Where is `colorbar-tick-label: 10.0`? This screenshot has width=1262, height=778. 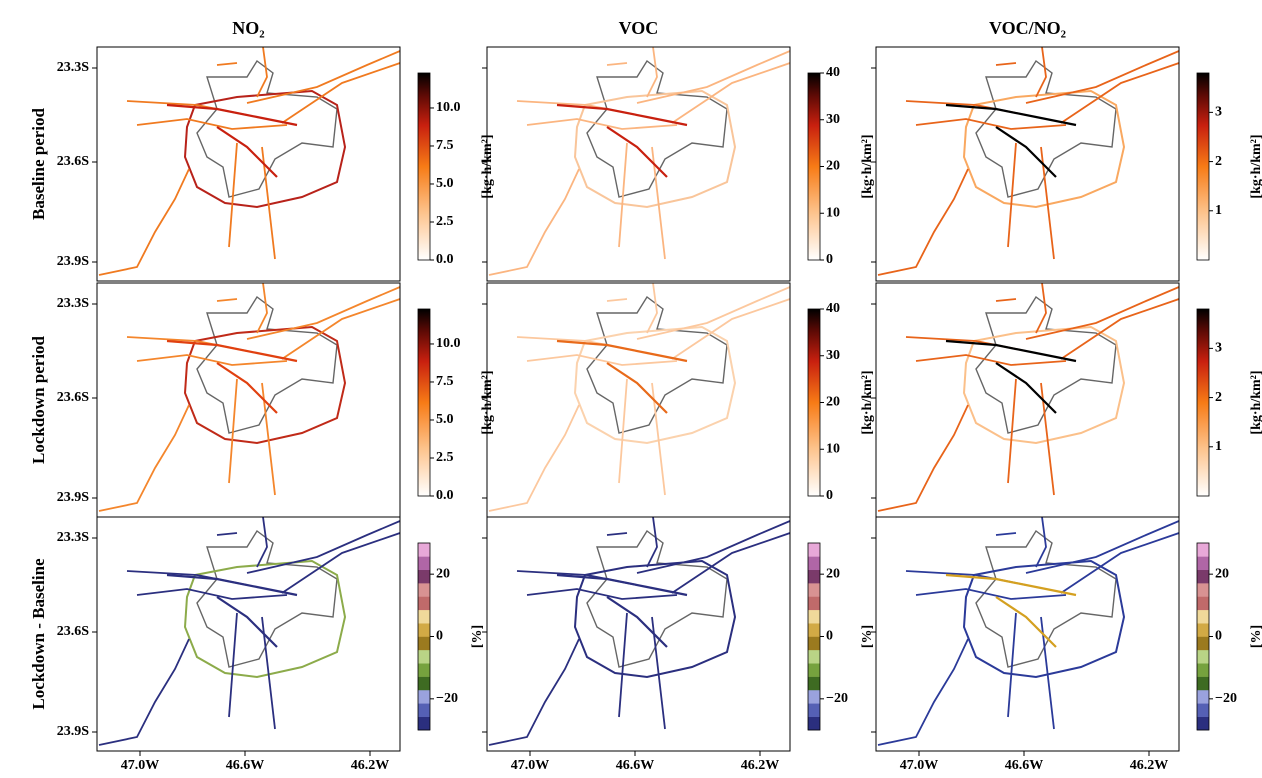
colorbar-tick-label: 10.0 is located at coordinates (448, 343).